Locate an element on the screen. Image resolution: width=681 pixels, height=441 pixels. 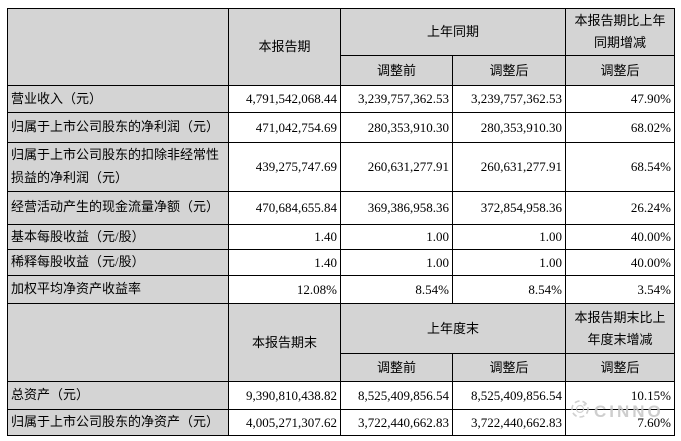
row-label: 归属于上市公司股东的扣除非经常性损益的净利润（元） is located at coordinates (118, 167).